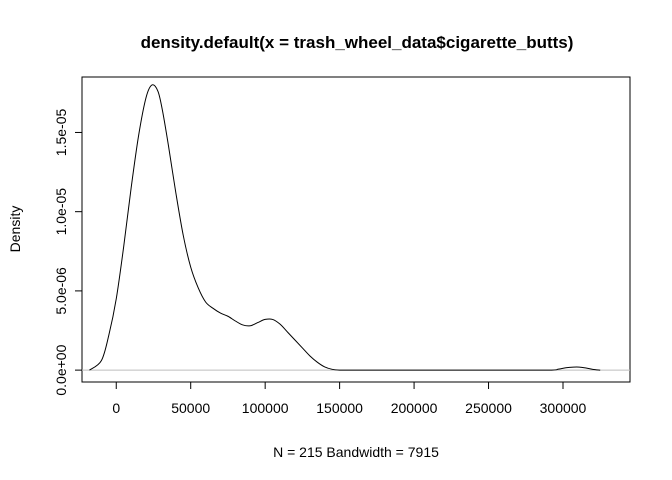 This screenshot has height=480, width=672. Describe the element at coordinates (61, 291) in the screenshot. I see `y-tick-label: 5.0e-06` at that location.